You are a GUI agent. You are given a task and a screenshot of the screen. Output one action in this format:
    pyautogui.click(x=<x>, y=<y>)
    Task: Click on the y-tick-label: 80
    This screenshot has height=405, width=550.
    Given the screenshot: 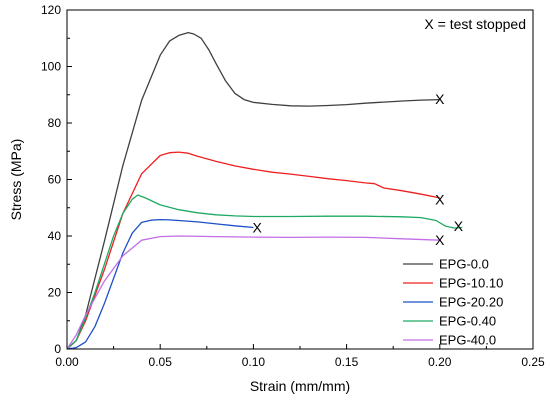 What is the action you would take?
    pyautogui.click(x=55, y=123)
    